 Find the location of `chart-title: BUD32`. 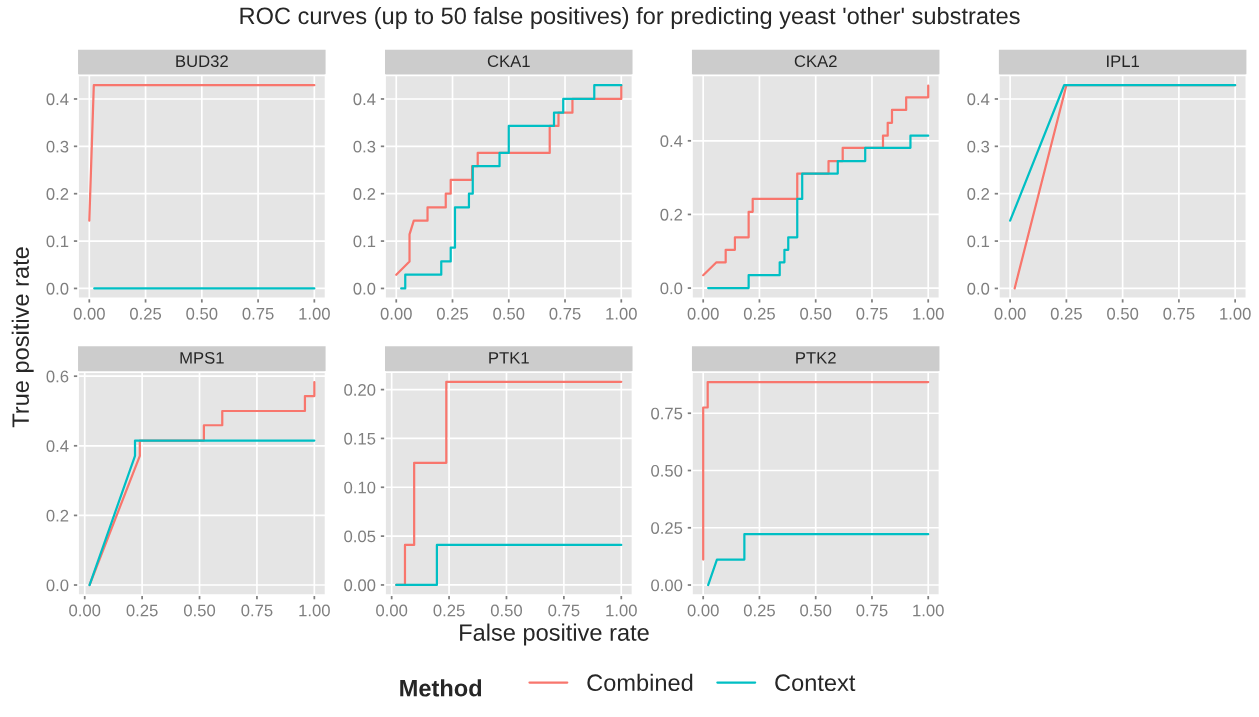

chart-title: BUD32 is located at coordinates (202, 61).